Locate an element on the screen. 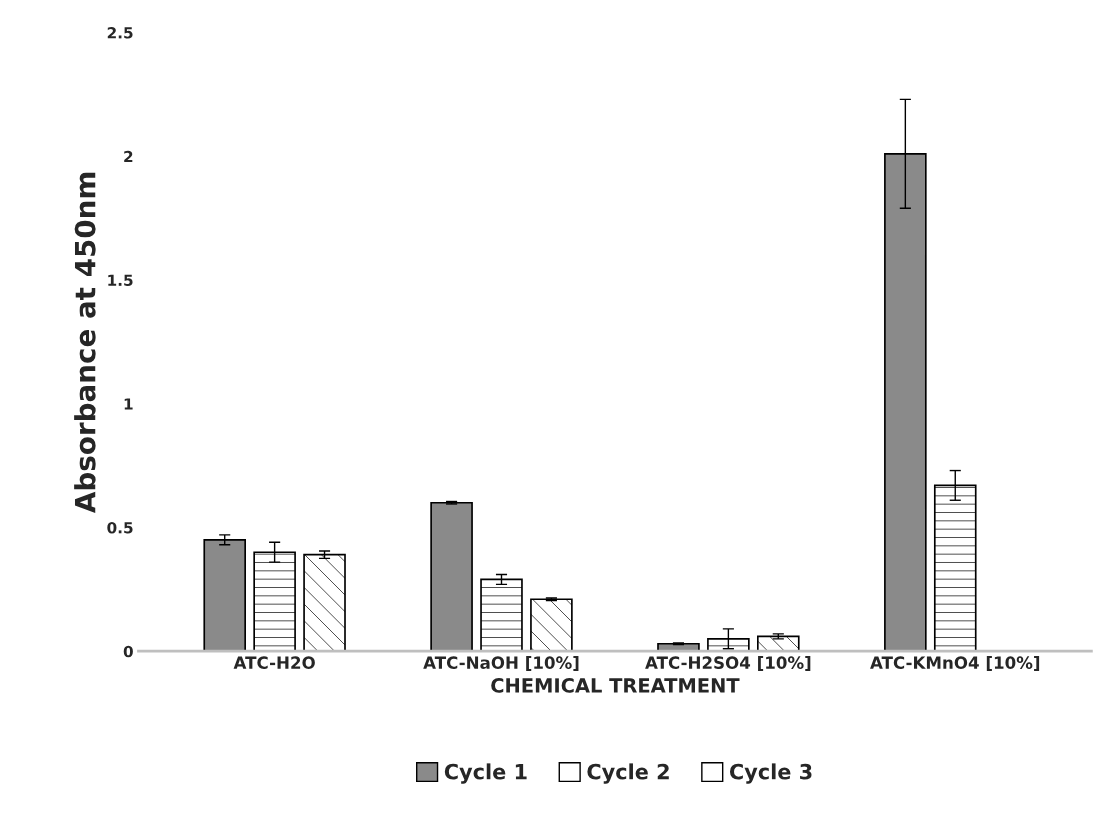 Image resolution: width=1108 pixels, height=814 pixels. y-tick-label: 1 is located at coordinates (128, 404).